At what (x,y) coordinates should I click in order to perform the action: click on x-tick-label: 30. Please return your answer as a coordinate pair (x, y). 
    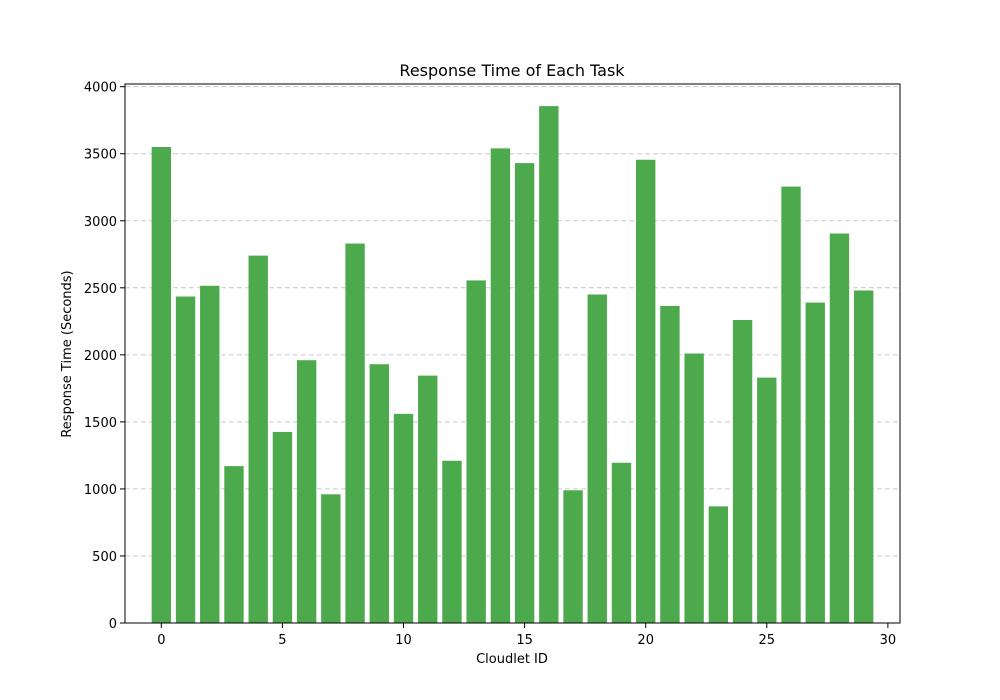
    Looking at the image, I should click on (888, 640).